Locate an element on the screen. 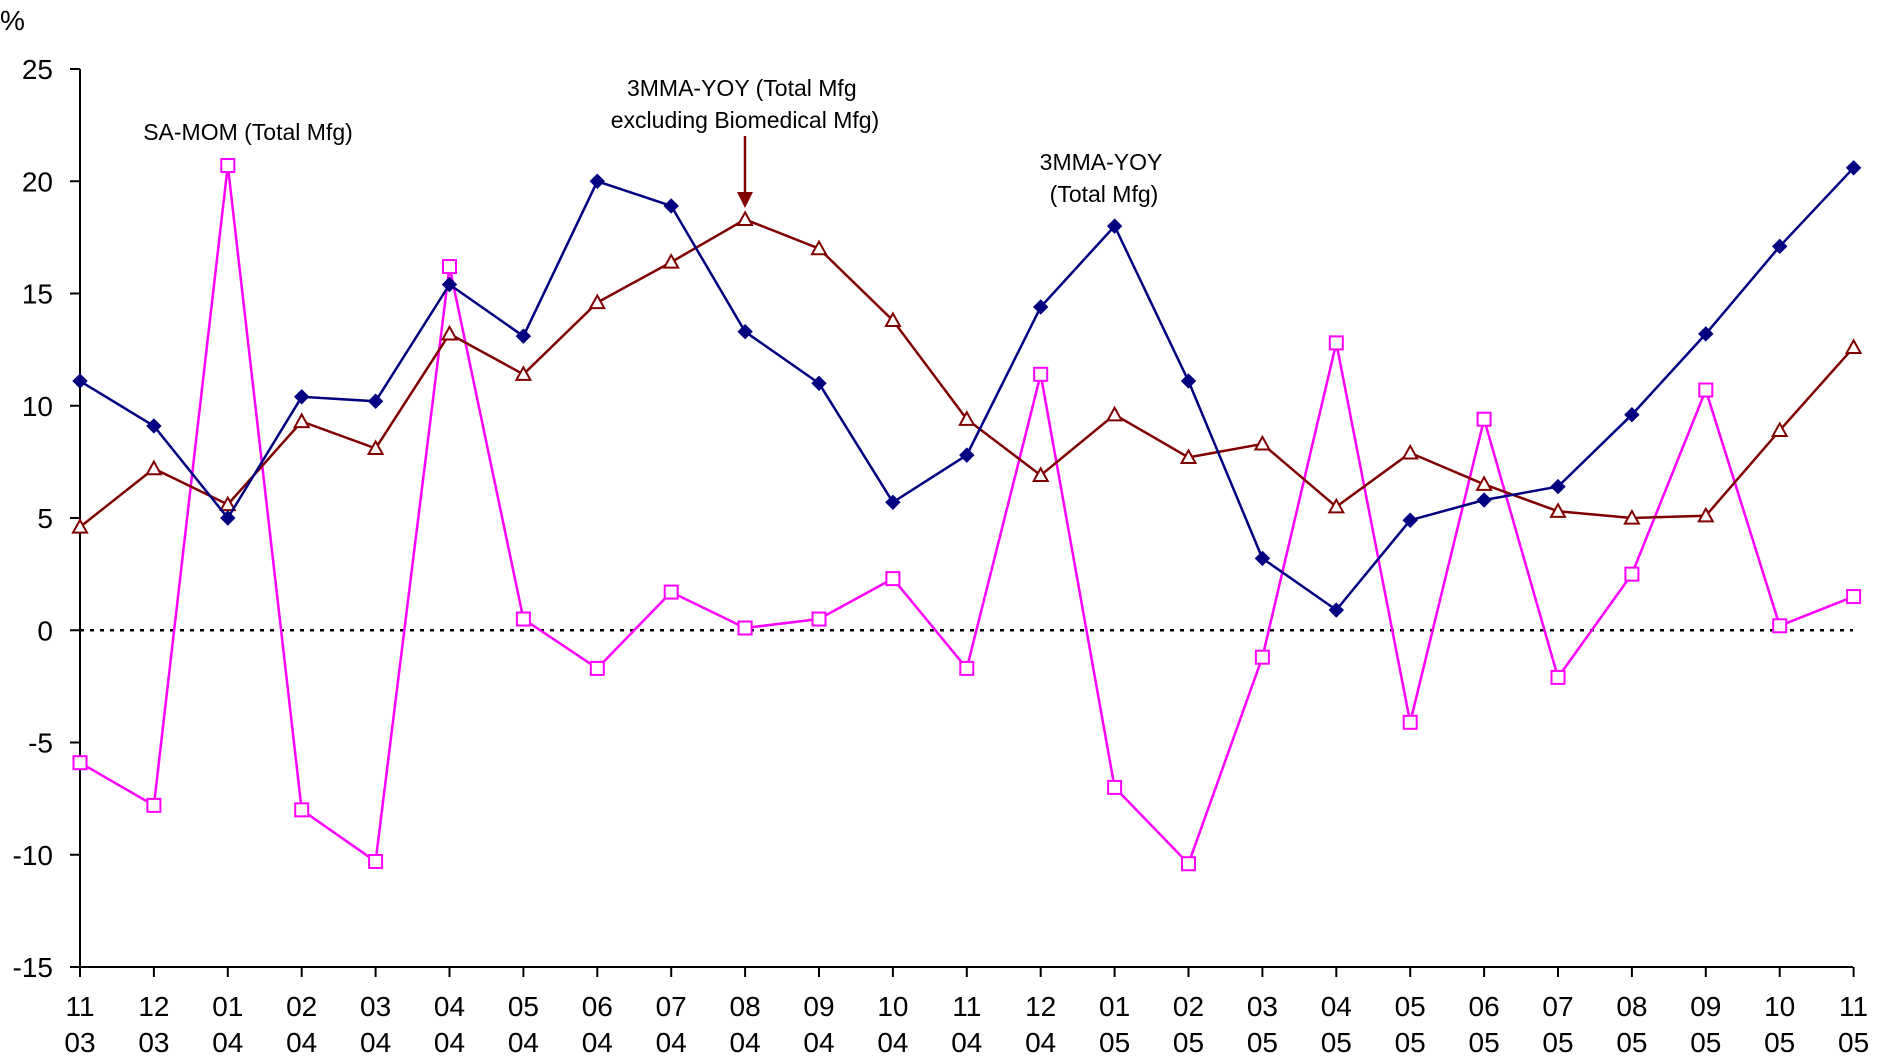 The image size is (1879, 1059). x-tick-label-month: 10 is located at coordinates (1779, 1006).